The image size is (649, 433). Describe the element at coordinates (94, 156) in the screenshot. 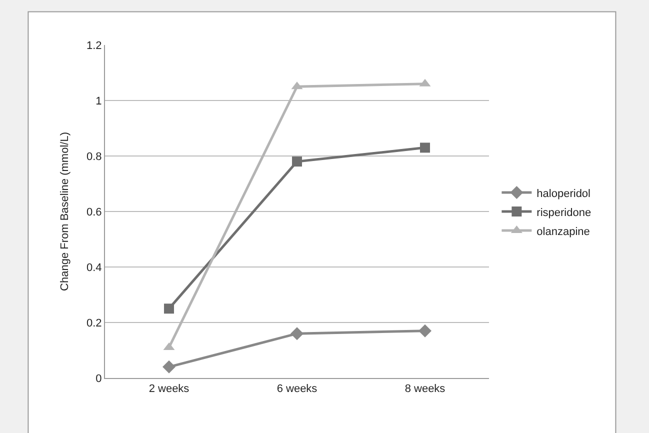

I see `y-tick-label: 0.8` at that location.